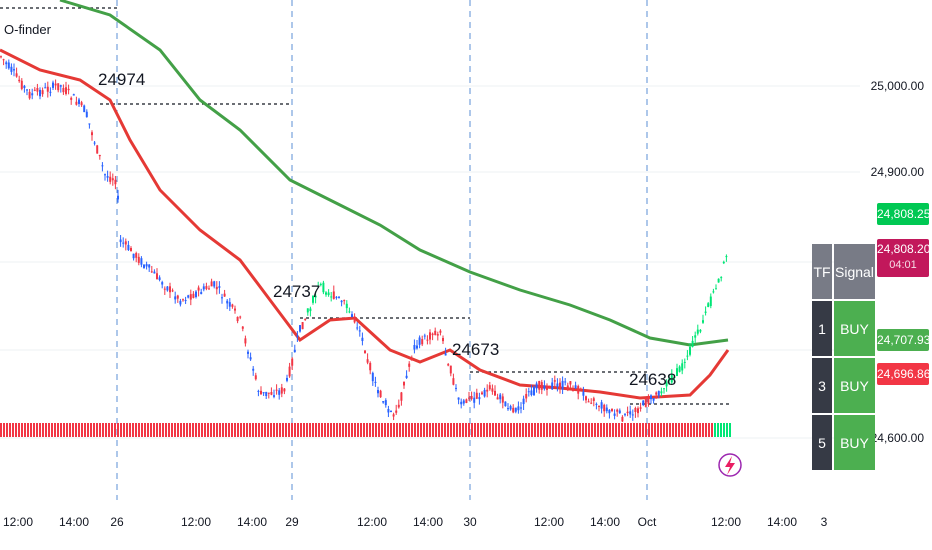 The image size is (932, 550). Describe the element at coordinates (824, 522) in the screenshot. I see `time-tick: 3` at that location.